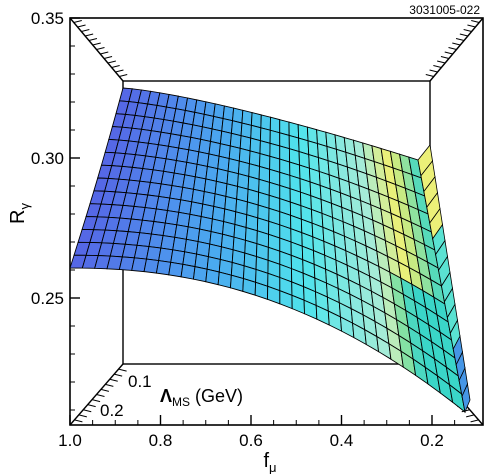  What do you see at coordinates (466, 398) in the screenshot?
I see `surface-flap-cell` at bounding box center [466, 398].